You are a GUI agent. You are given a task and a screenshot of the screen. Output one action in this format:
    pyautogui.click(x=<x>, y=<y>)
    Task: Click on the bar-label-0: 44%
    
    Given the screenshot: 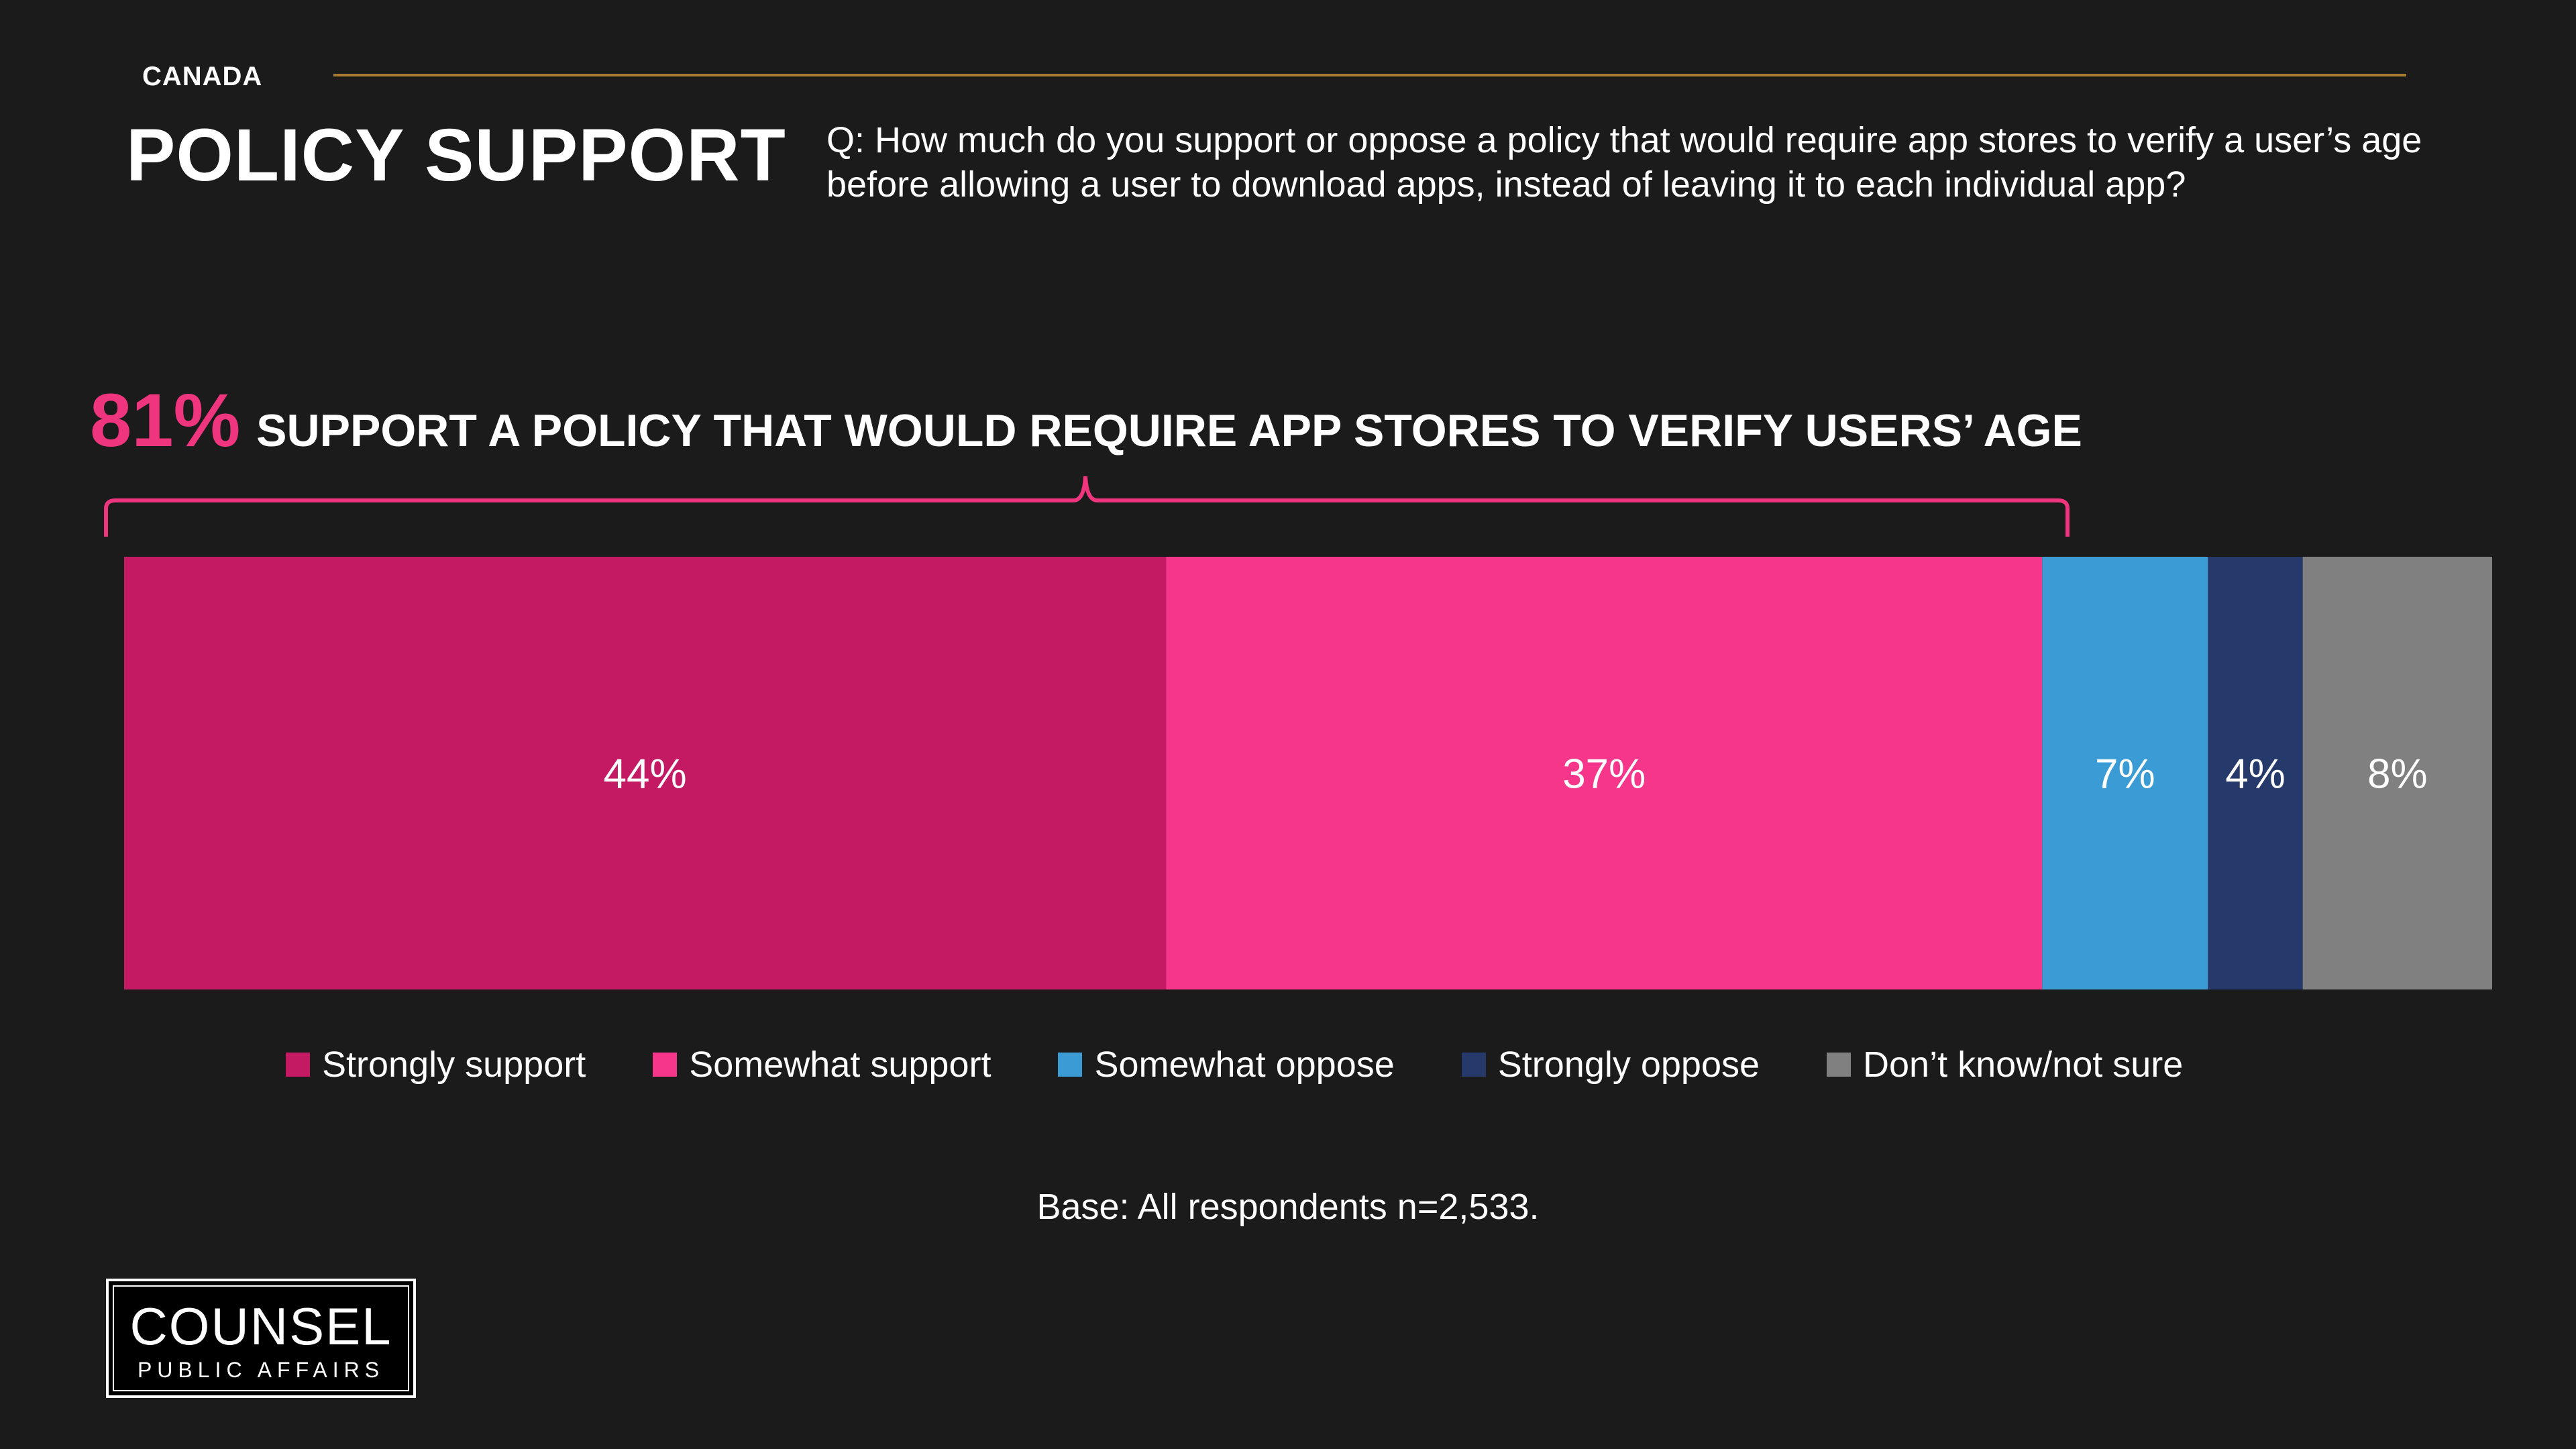 What is the action you would take?
    pyautogui.click(x=645, y=774)
    